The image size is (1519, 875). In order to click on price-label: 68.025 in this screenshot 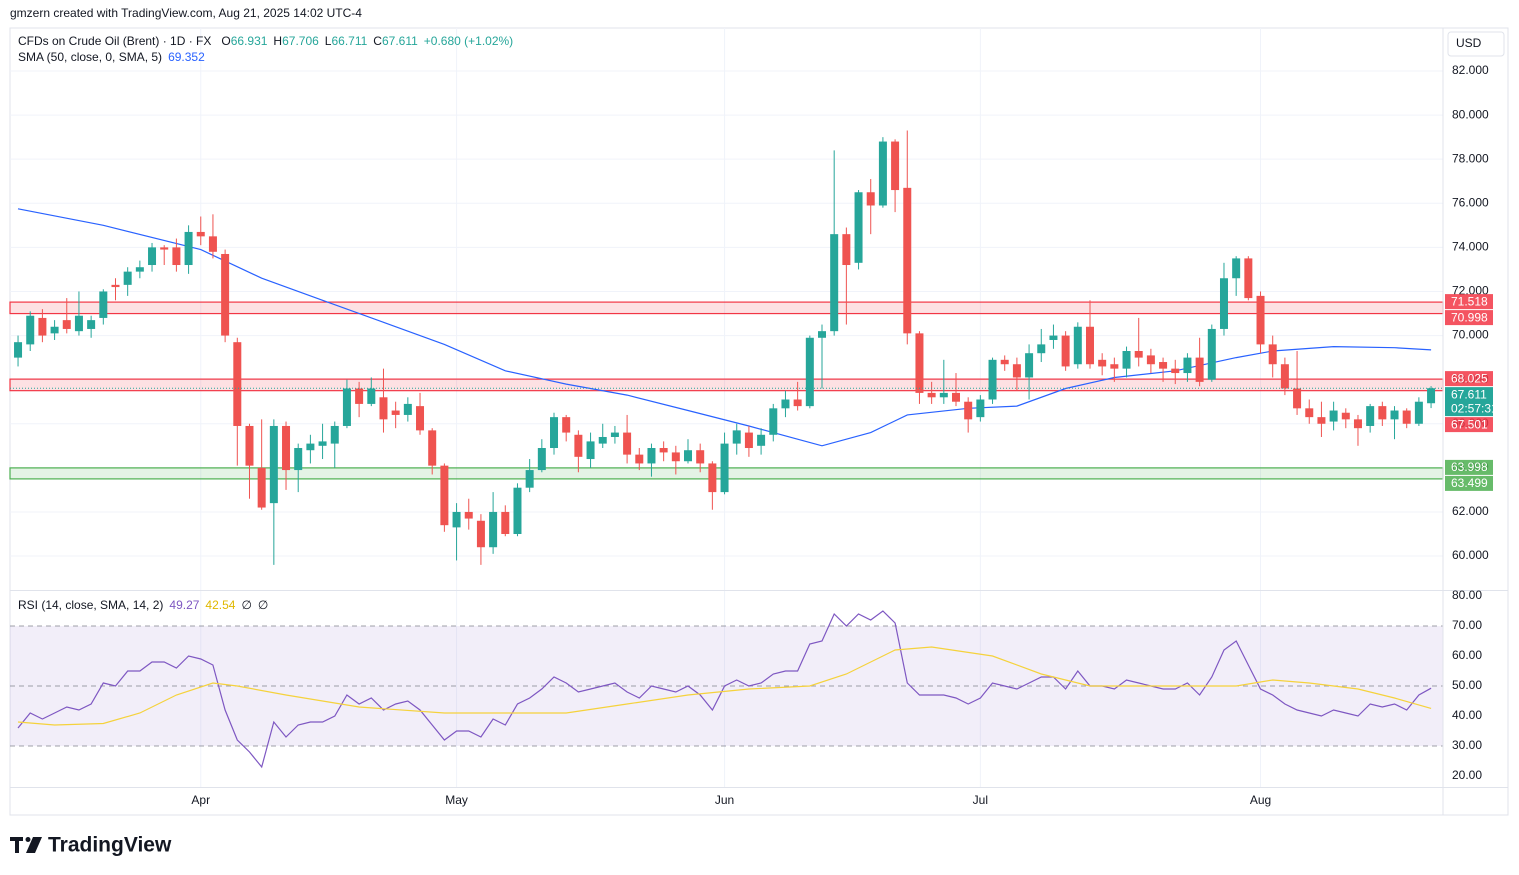, I will do `click(1469, 378)`.